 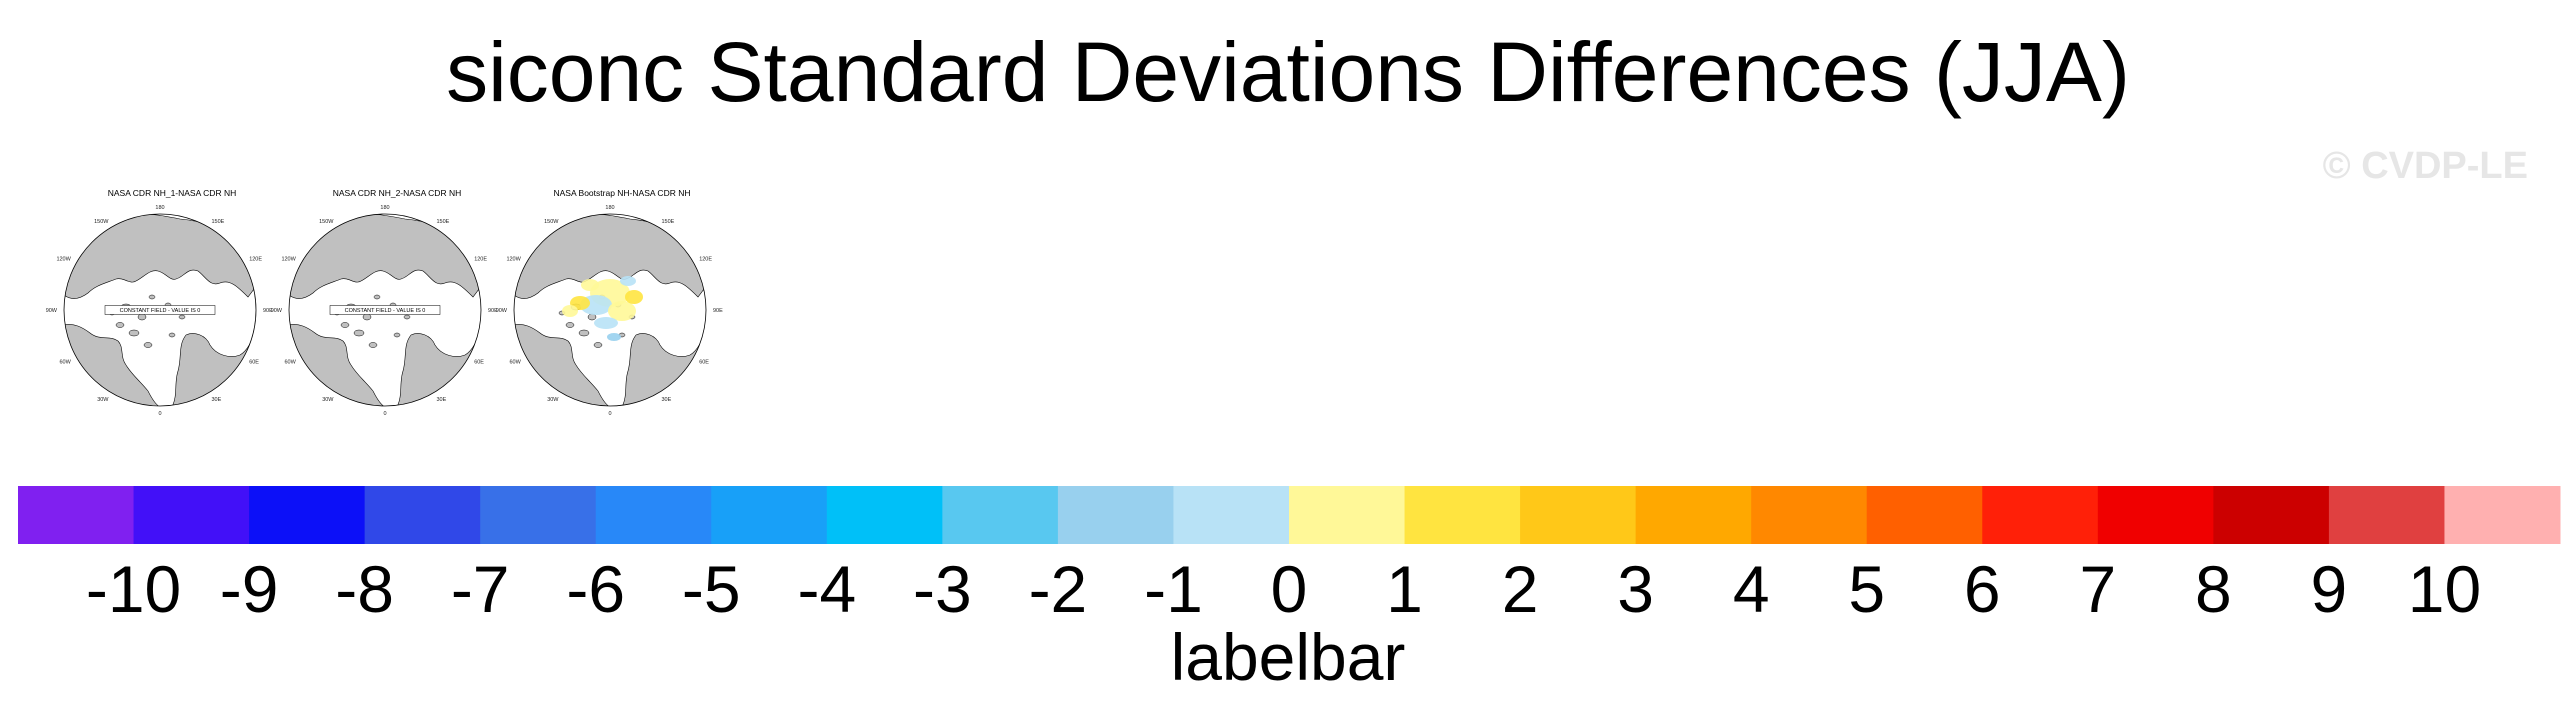 What do you see at coordinates (133, 589) in the screenshot?
I see `colorbar-tick-label: -10` at bounding box center [133, 589].